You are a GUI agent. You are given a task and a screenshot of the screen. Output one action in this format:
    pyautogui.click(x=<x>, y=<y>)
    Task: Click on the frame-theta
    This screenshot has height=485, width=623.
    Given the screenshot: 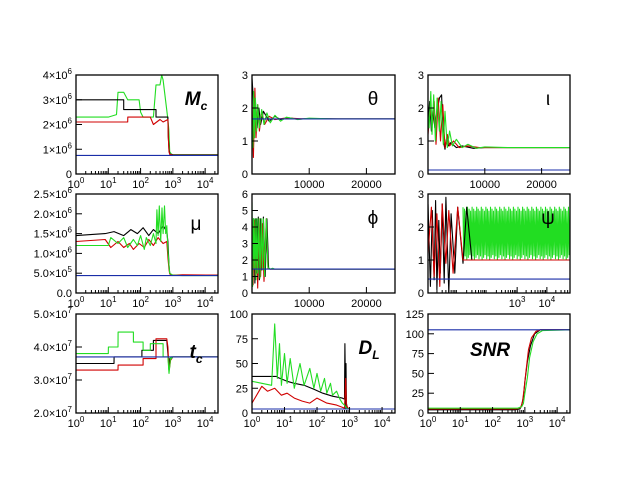 What is the action you would take?
    pyautogui.click(x=323, y=124)
    